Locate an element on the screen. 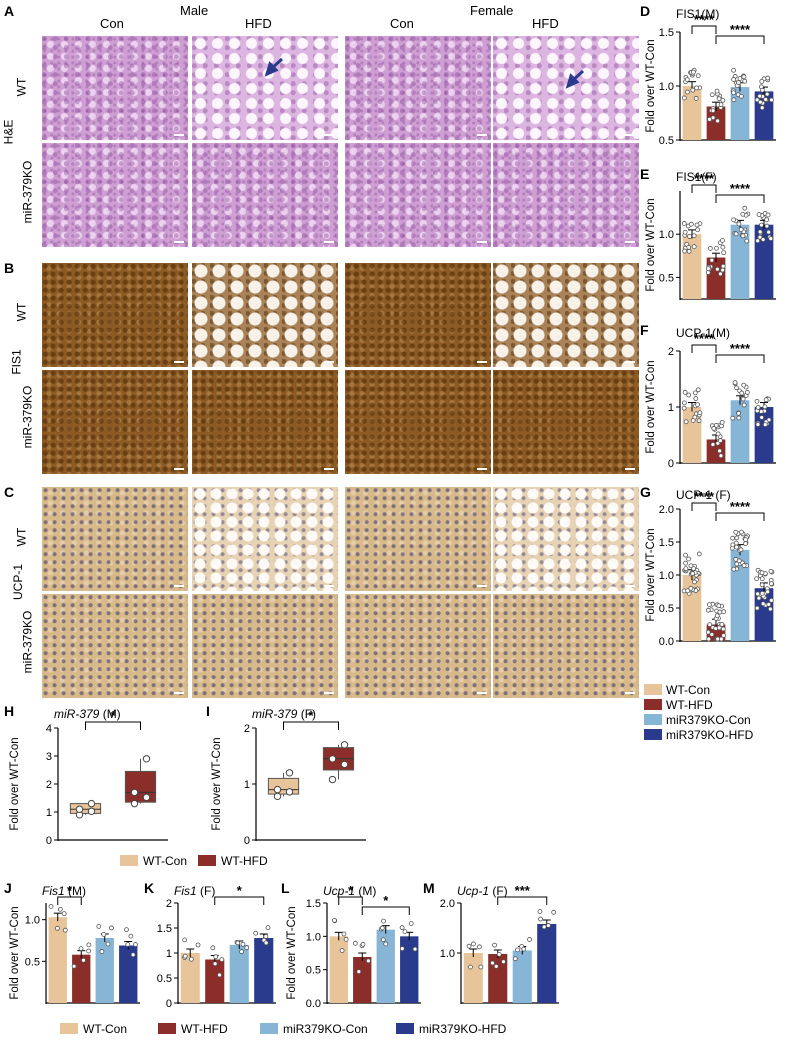 The width and height of the screenshot is (787, 1041). significance-label: *** is located at coordinates (523, 890).